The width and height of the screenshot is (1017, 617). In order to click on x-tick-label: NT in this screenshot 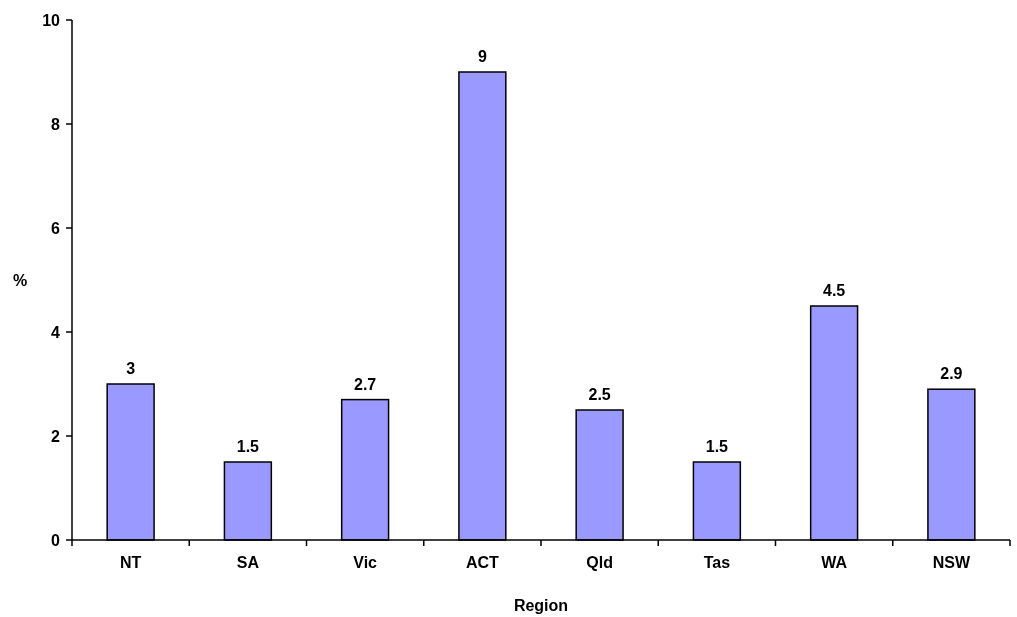, I will do `click(130, 562)`.